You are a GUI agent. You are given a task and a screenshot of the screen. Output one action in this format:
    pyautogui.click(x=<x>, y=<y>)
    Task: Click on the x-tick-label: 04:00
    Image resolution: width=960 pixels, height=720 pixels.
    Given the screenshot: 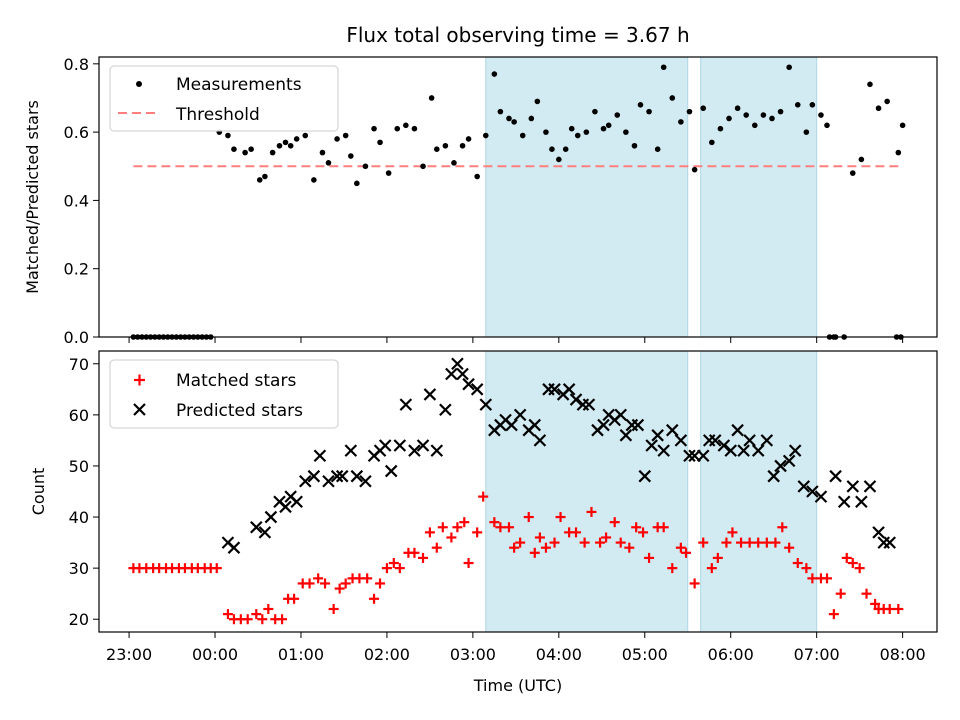 What is the action you would take?
    pyautogui.click(x=559, y=654)
    